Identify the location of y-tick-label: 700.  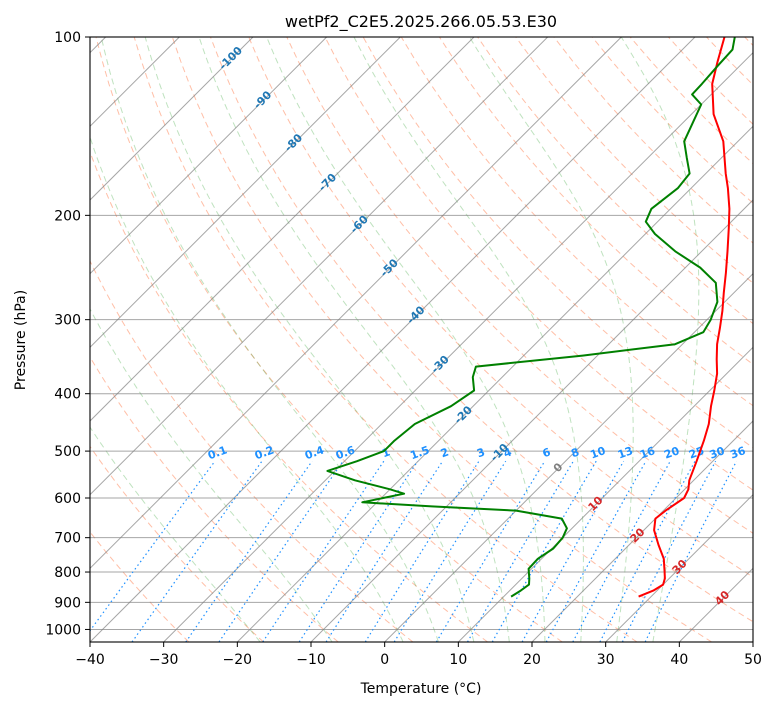
(67, 539).